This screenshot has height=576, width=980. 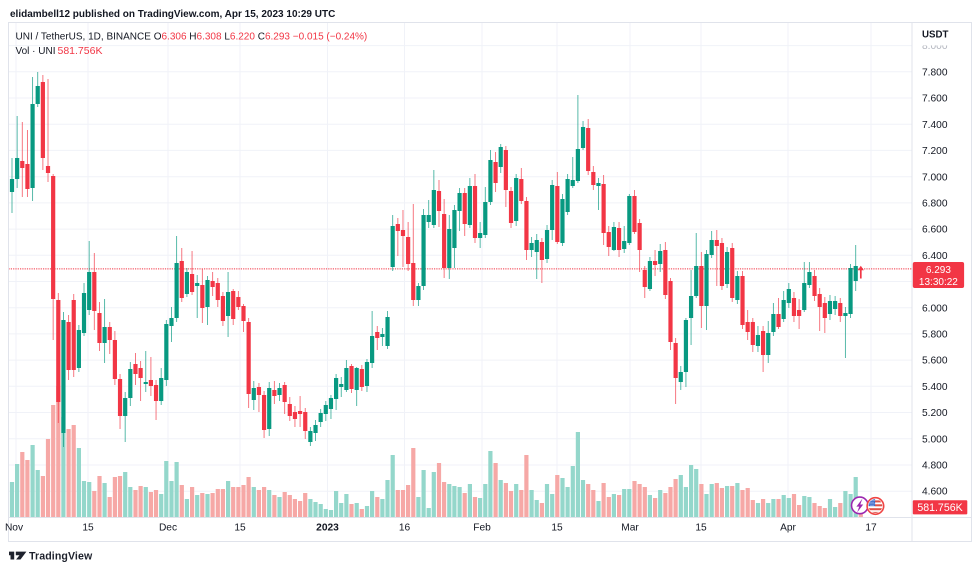 What do you see at coordinates (935, 99) in the screenshot?
I see `svg-text: 7.600` at bounding box center [935, 99].